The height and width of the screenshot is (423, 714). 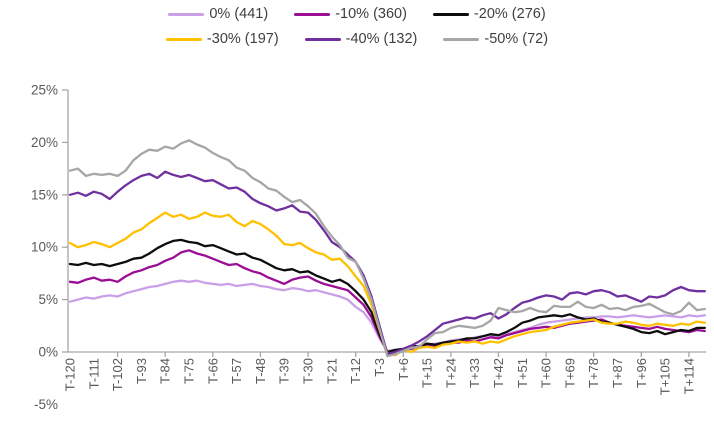 What do you see at coordinates (450, 373) in the screenshot?
I see `x-tick-label: T+24` at bounding box center [450, 373].